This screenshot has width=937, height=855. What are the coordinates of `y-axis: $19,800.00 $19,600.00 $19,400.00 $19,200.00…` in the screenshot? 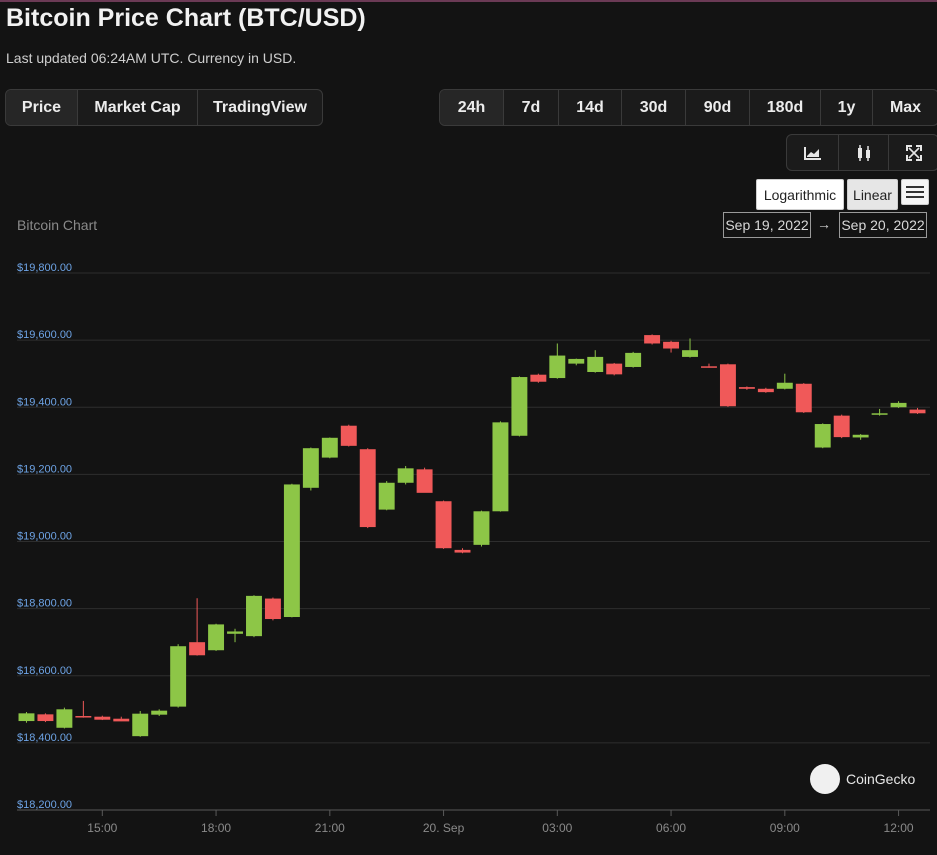 It's located at (44, 536).